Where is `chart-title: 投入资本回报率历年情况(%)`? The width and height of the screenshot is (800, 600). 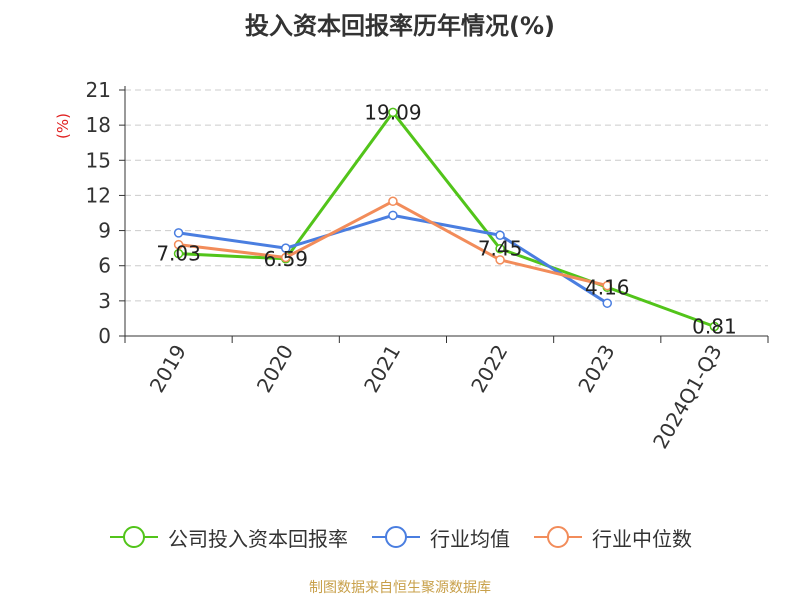
chart-title: 投入资本回报率历年情况(%) is located at coordinates (400, 26).